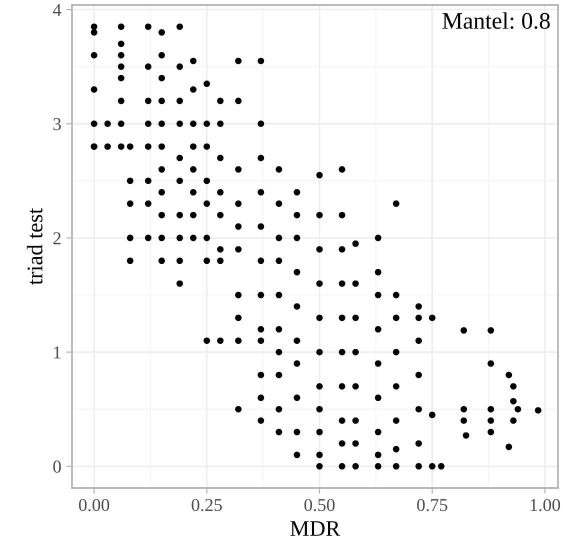 Image resolution: width=563 pixels, height=558 pixels. I want to click on x-tick-label: 0.75, so click(432, 505).